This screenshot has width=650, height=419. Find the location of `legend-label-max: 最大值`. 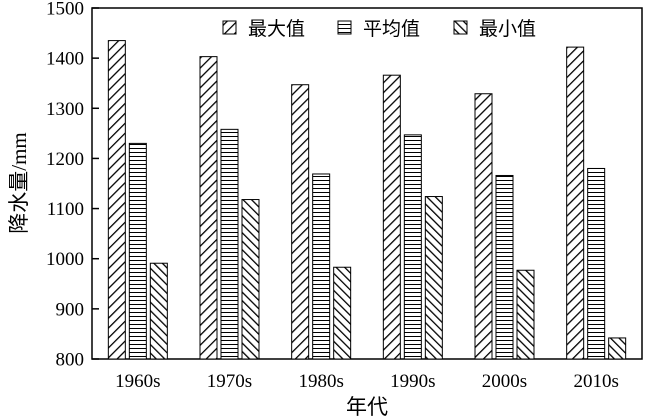

legend-label-max: 最大值 is located at coordinates (276, 29).